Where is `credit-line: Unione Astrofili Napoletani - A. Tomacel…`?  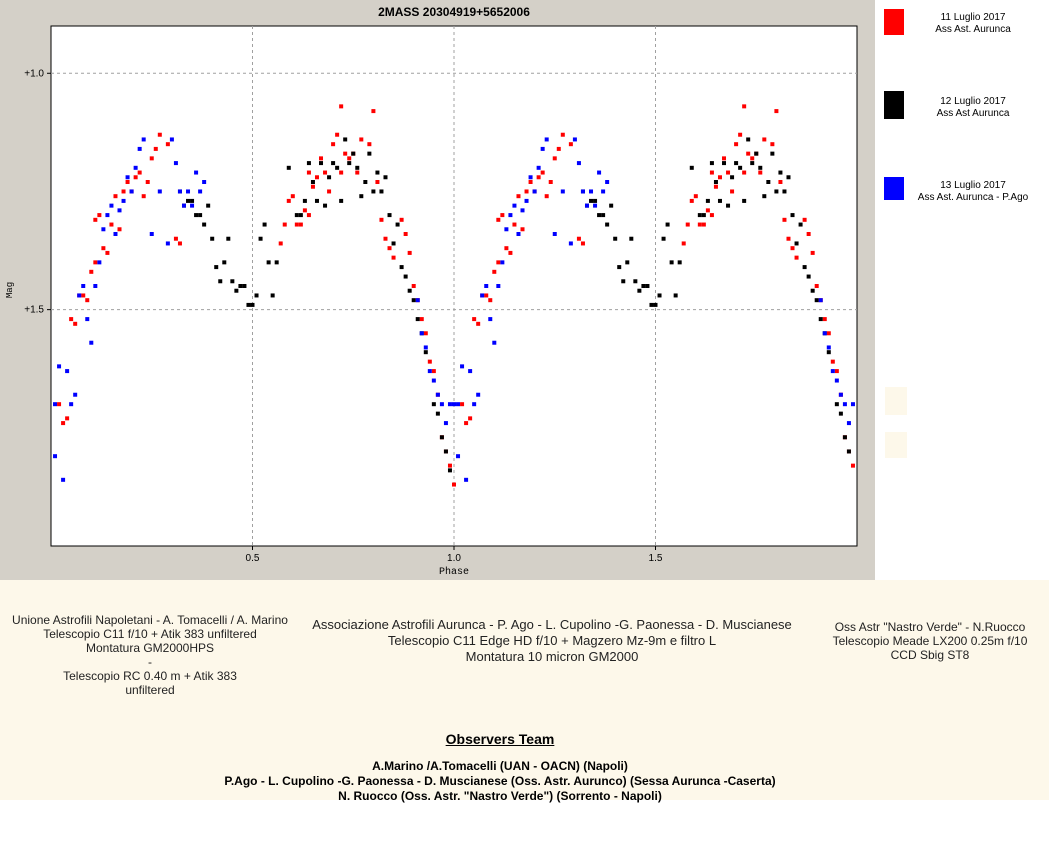 credit-line: Unione Astrofili Napoletani - A. Tomacel… is located at coordinates (150, 620).